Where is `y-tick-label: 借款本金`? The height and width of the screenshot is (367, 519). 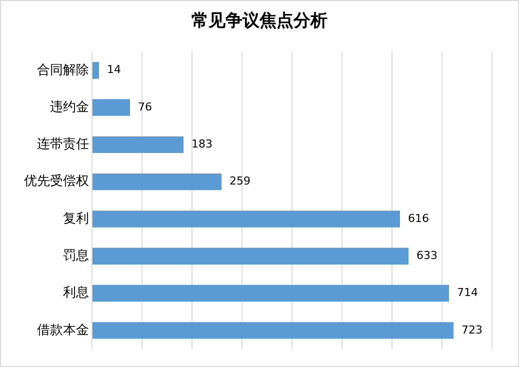 y-tick-label: 借款本金 is located at coordinates (63, 330).